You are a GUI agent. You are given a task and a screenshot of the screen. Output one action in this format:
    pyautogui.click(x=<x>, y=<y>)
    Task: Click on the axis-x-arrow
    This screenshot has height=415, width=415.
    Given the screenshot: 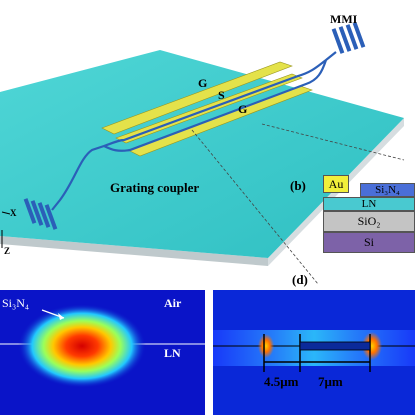 What is the action you would take?
    pyautogui.click(x=6, y=213)
    